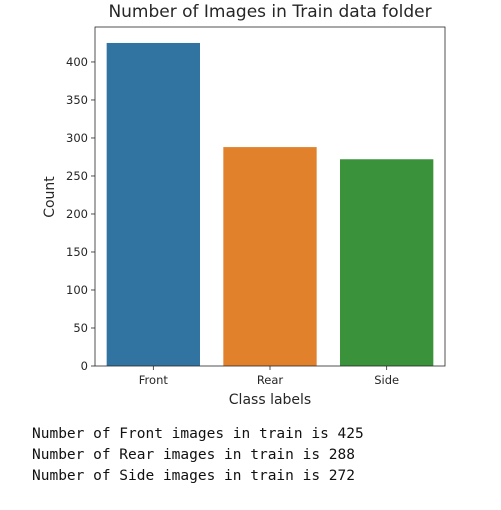 This screenshot has width=501, height=510. I want to click on chart-title: Number of Images in Train data folder, so click(269, 12).